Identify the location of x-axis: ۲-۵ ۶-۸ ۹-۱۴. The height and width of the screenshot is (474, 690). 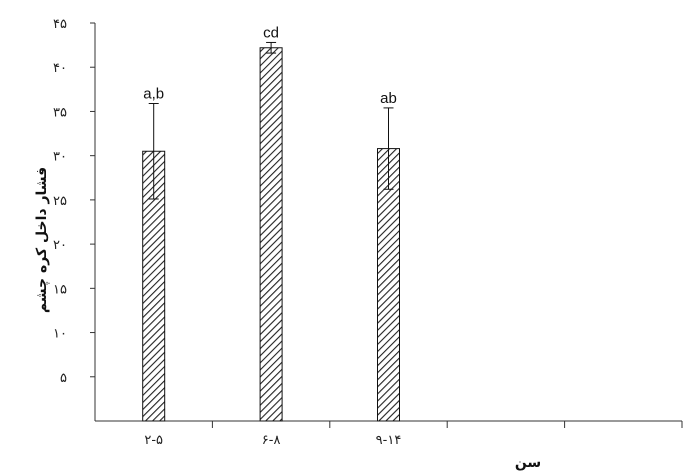
(389, 434).